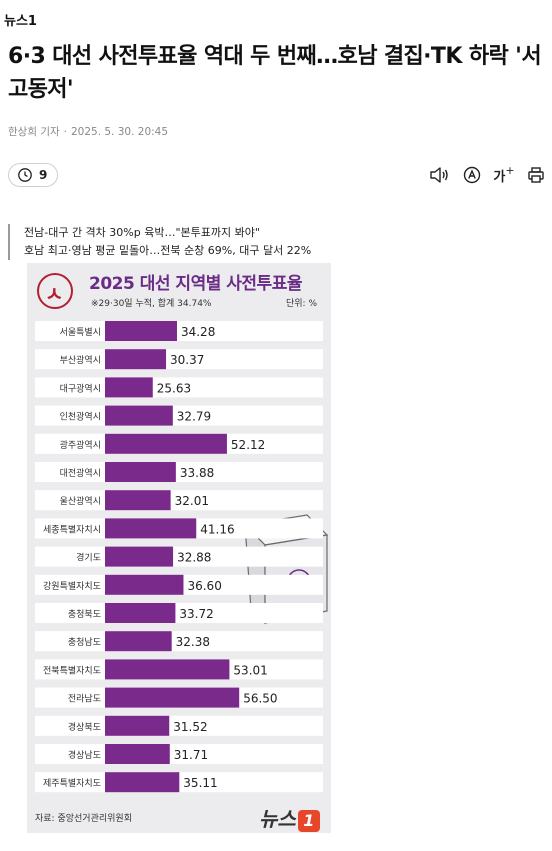  Describe the element at coordinates (80, 332) in the screenshot. I see `category-label: 서울특별시` at that location.